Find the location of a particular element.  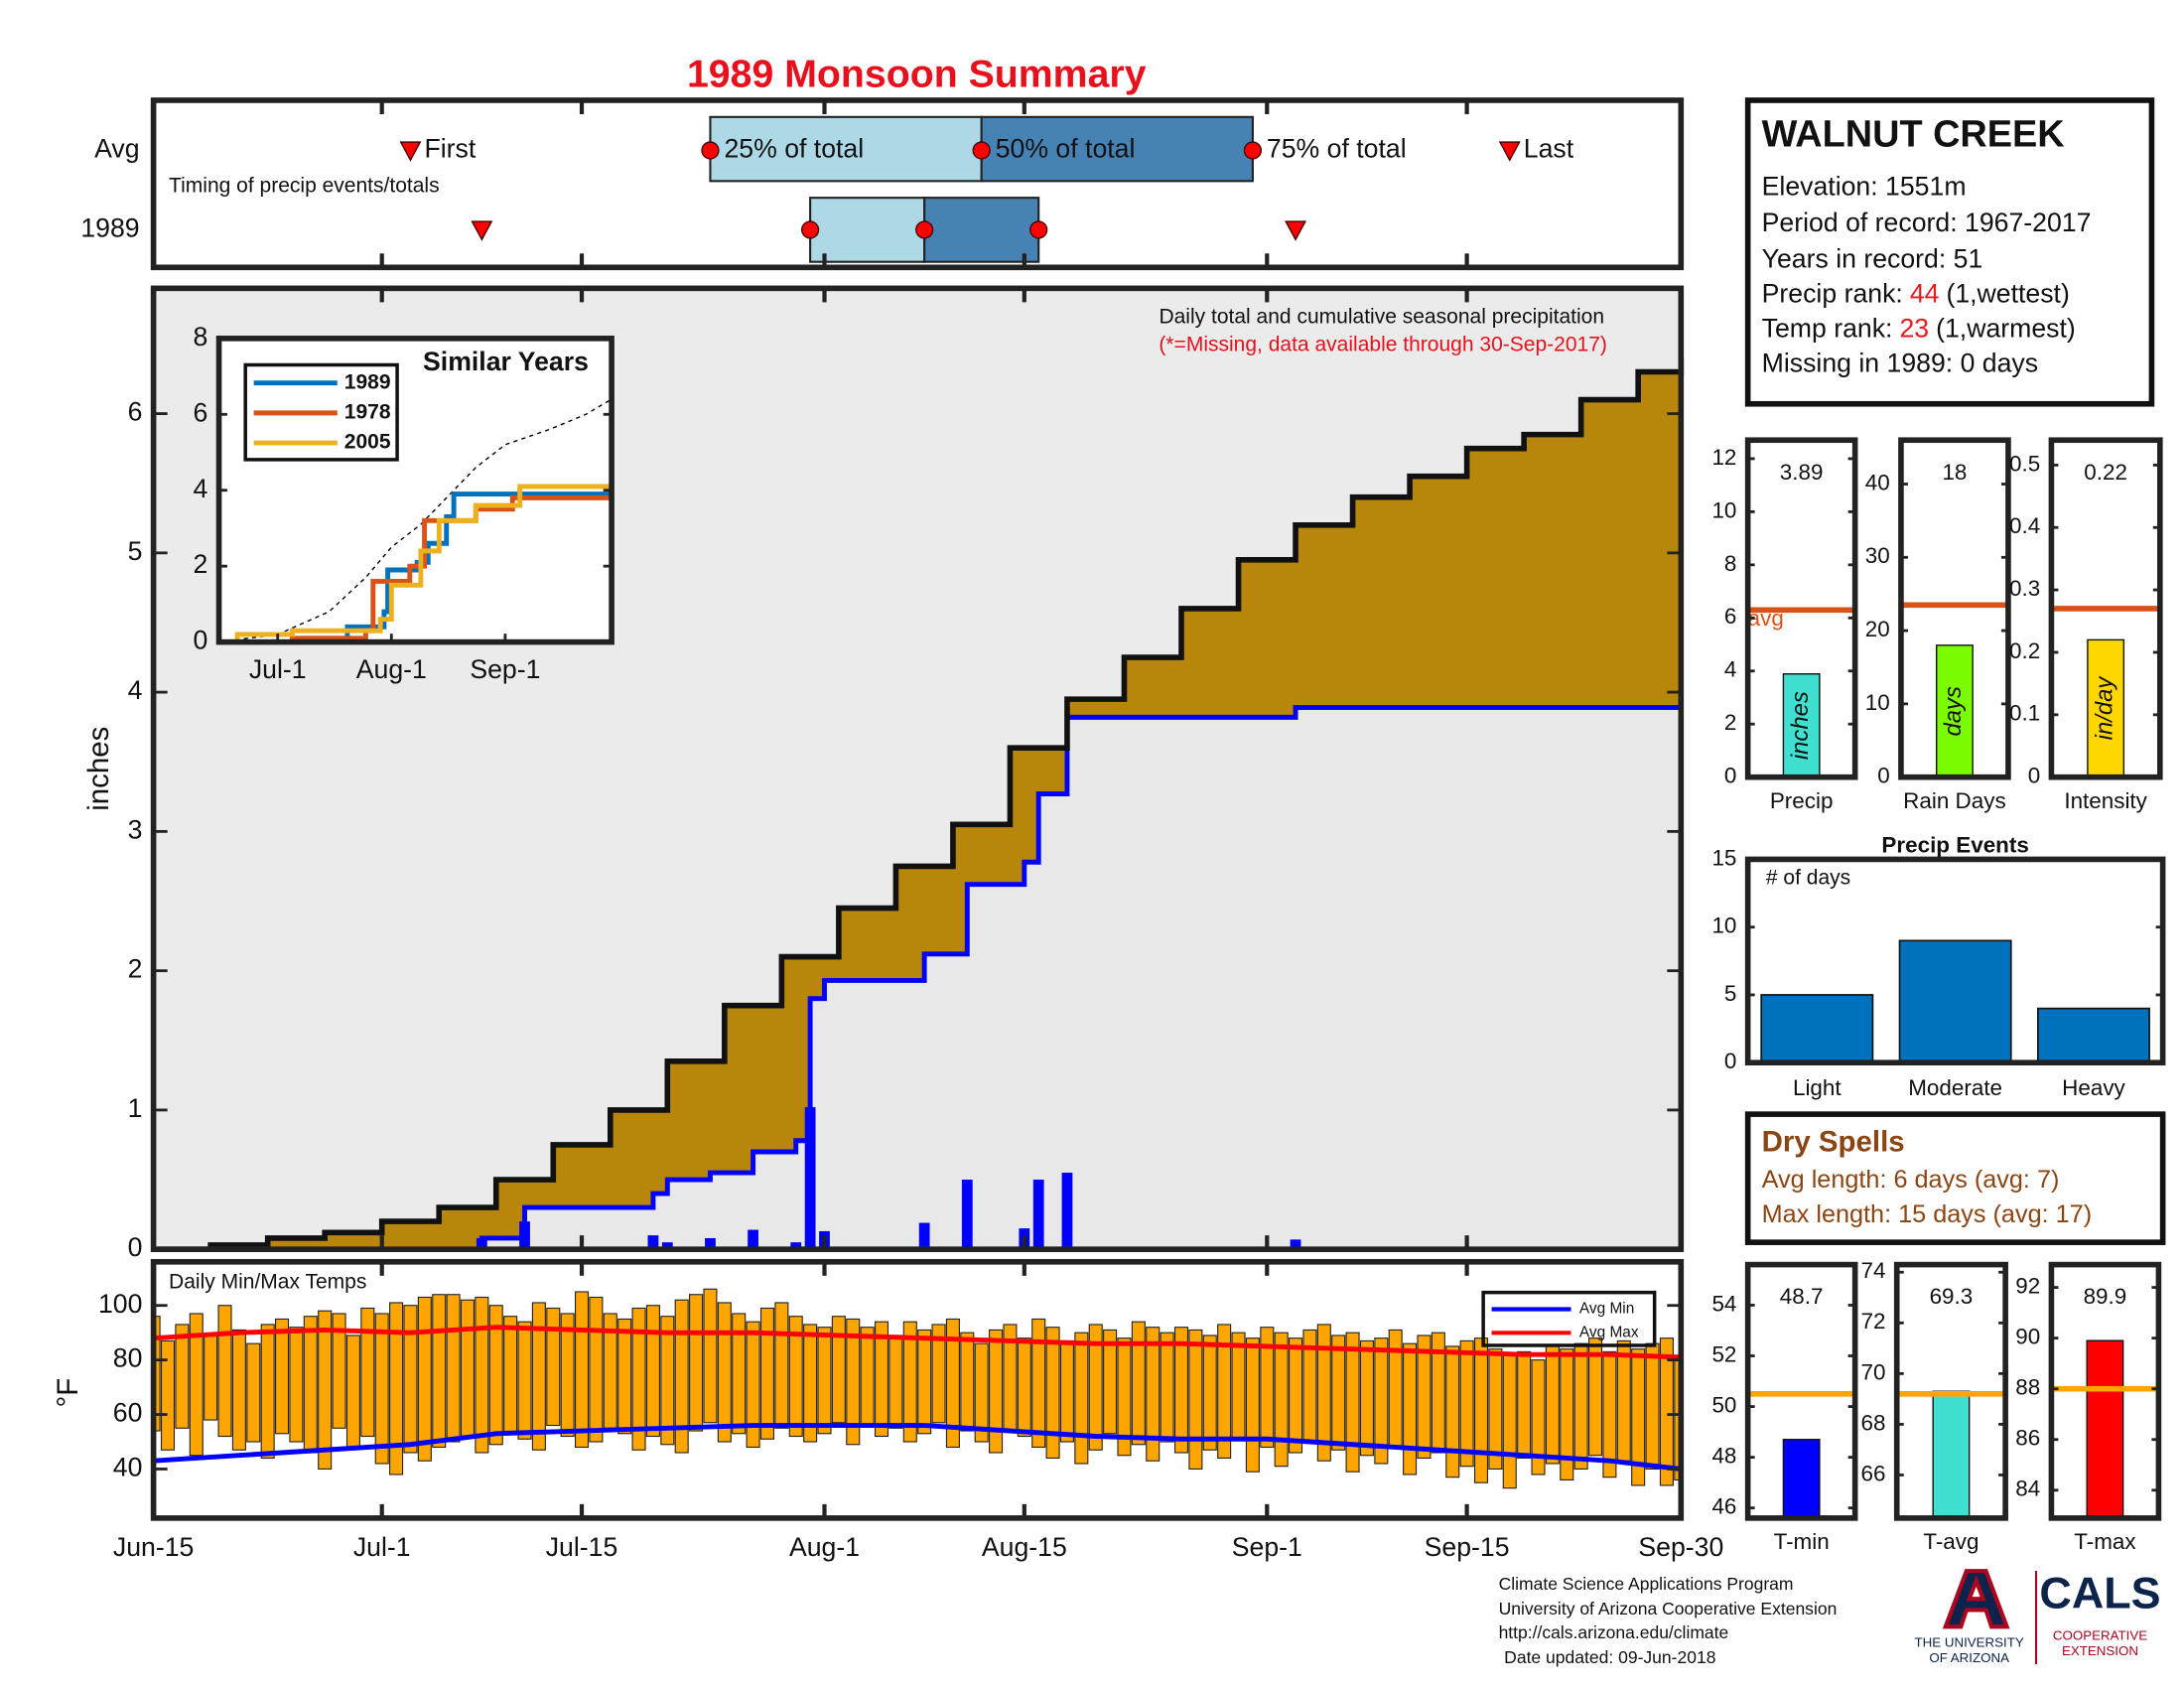

y-tick-label: 70 is located at coordinates (1873, 1371).